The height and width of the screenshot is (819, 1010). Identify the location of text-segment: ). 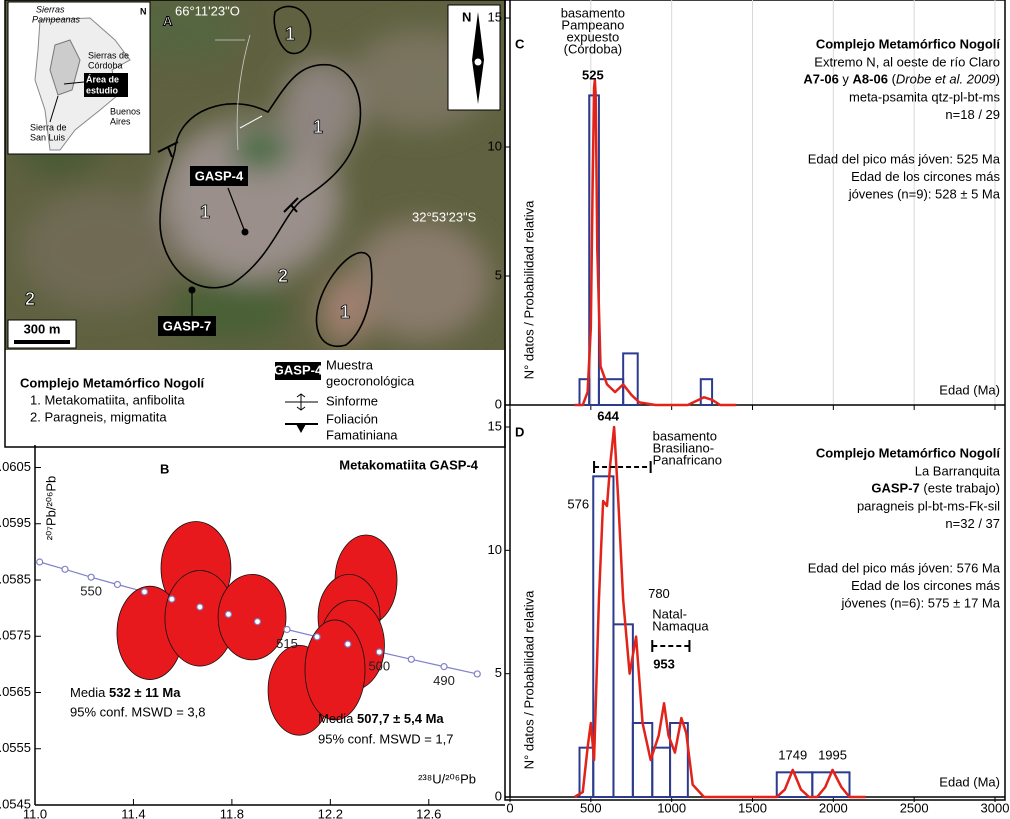
(998, 79).